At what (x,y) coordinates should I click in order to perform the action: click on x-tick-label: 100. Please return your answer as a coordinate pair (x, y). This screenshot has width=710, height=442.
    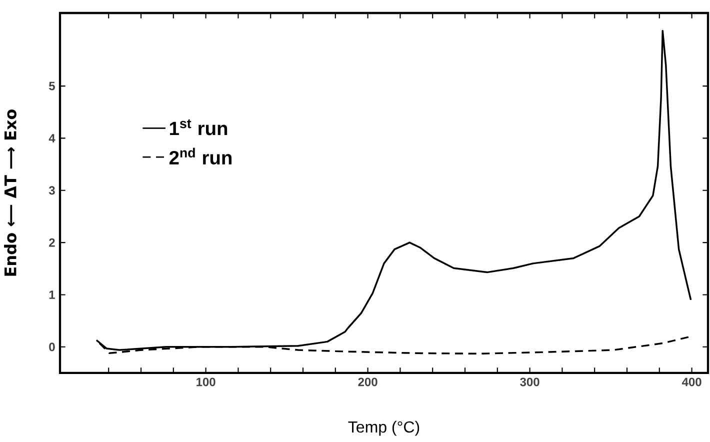
    Looking at the image, I should click on (206, 382).